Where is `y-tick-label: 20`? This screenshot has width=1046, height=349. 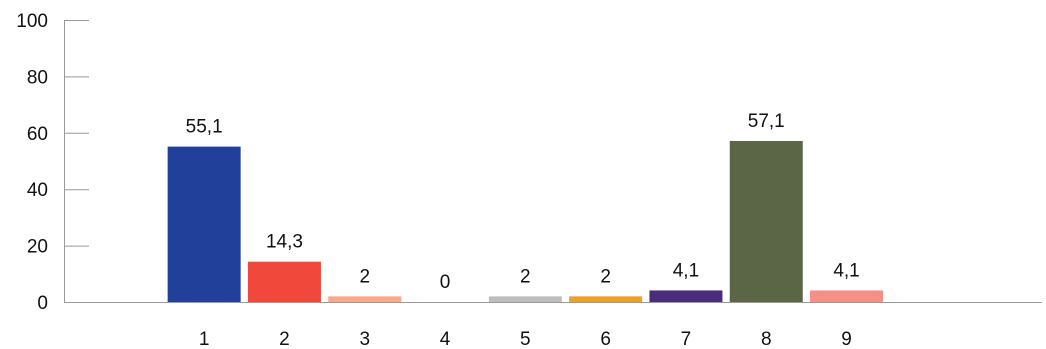
y-tick-label: 20 is located at coordinates (37, 247).